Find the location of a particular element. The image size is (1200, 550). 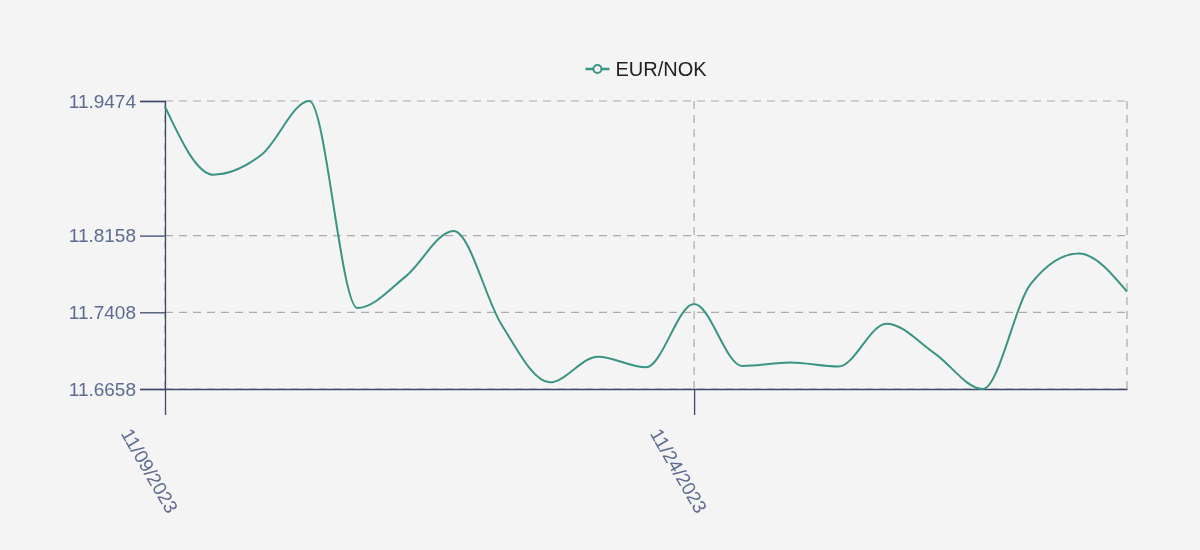

y-tick-label: 11.8158 is located at coordinates (102, 236).